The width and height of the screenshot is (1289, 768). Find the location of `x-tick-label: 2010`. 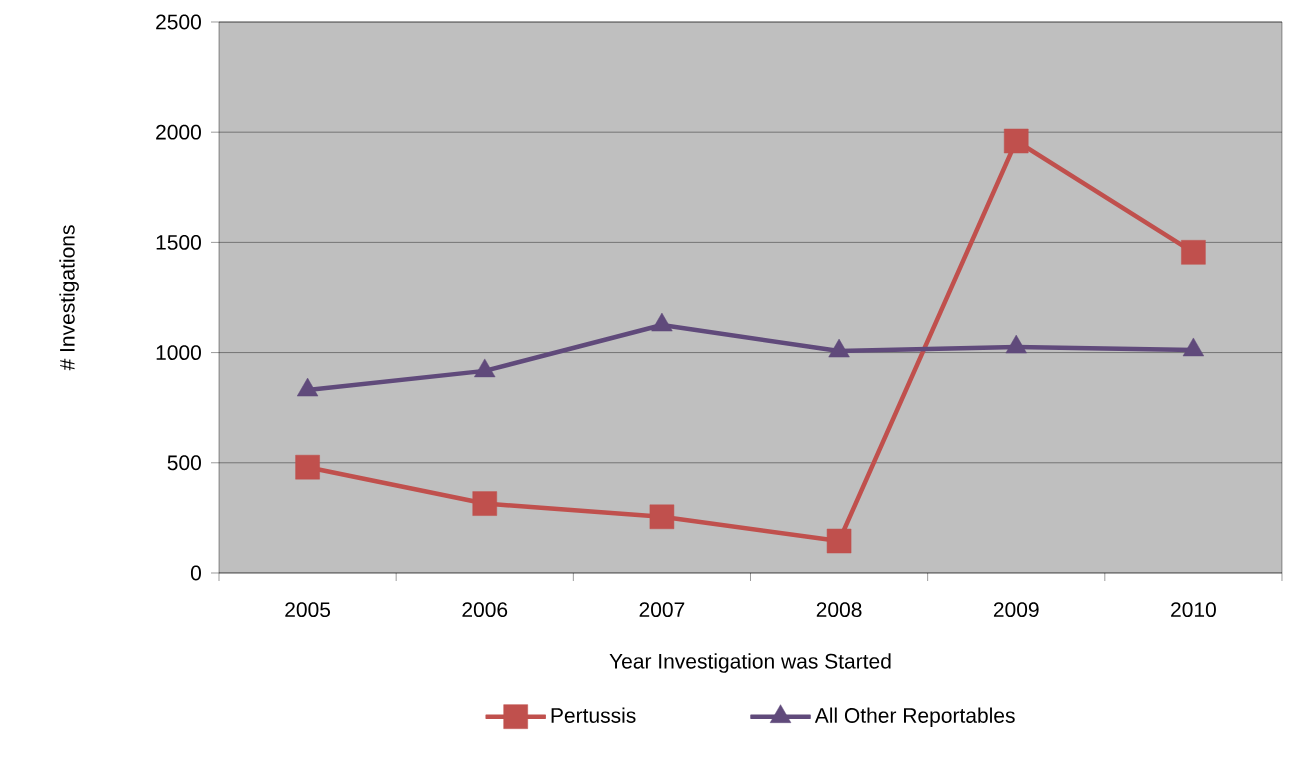

x-tick-label: 2010 is located at coordinates (1193, 610).